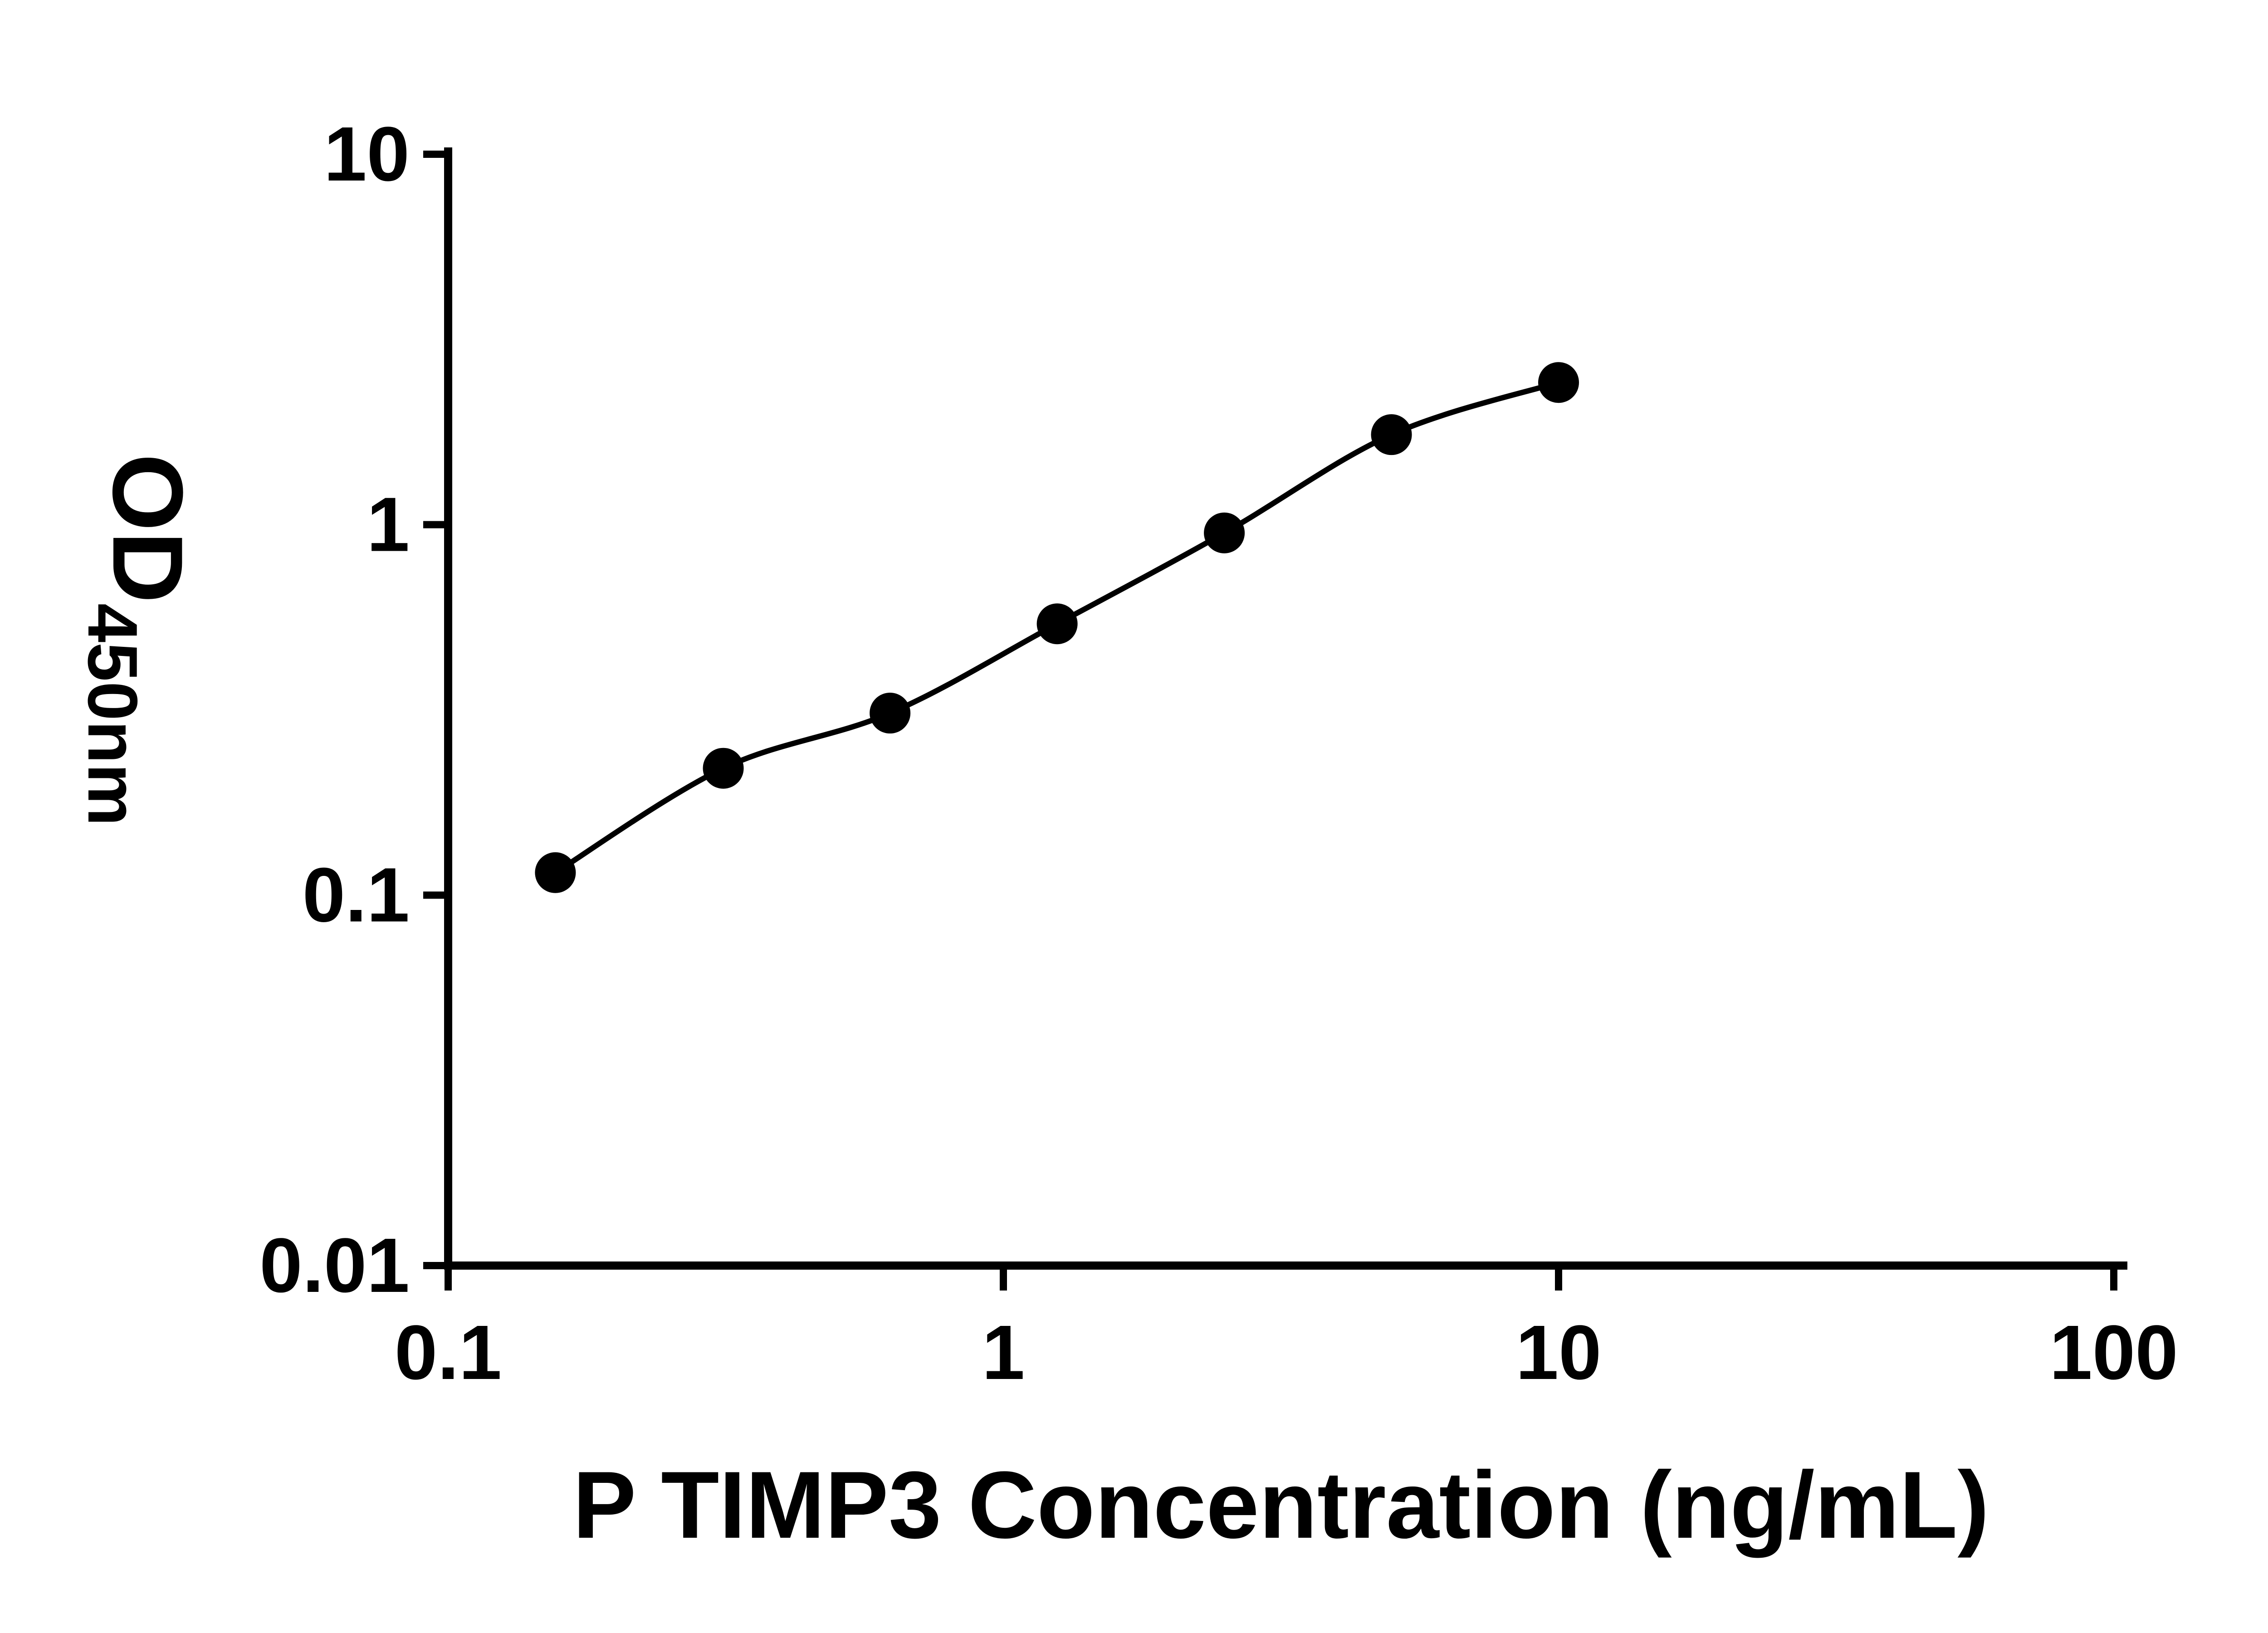  Describe the element at coordinates (449, 1353) in the screenshot. I see `x-tick-label: 0.1` at that location.